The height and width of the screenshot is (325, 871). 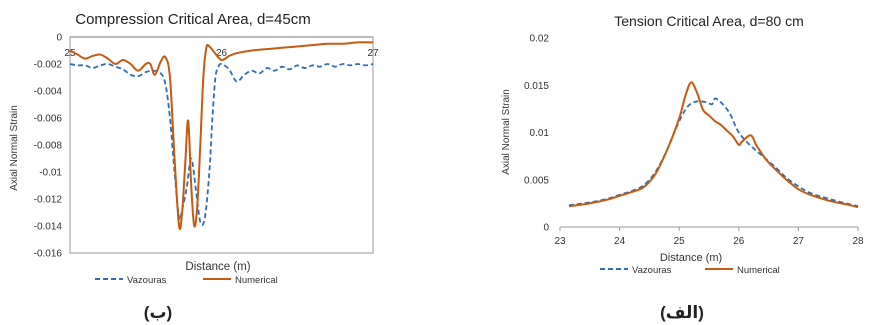 I want to click on panel-label: (ب), so click(x=158, y=312).